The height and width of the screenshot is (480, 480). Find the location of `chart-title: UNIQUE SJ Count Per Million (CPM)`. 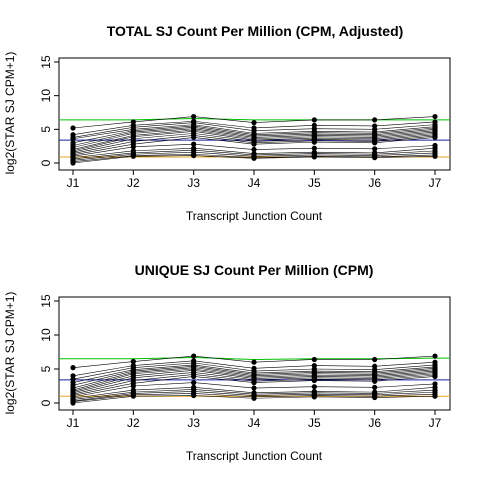

chart-title: UNIQUE SJ Count Per Million (CPM) is located at coordinates (254, 270).